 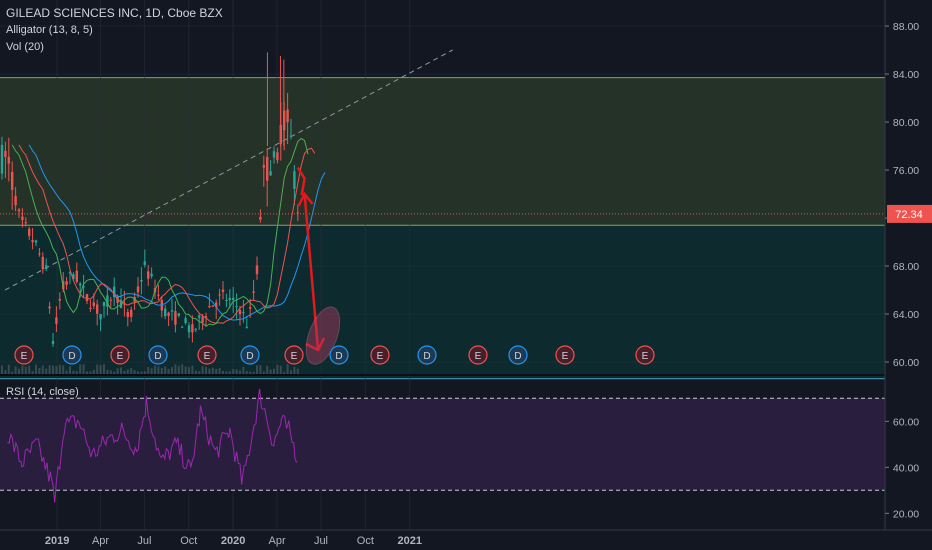 I want to click on upper-background, so click(x=442, y=39).